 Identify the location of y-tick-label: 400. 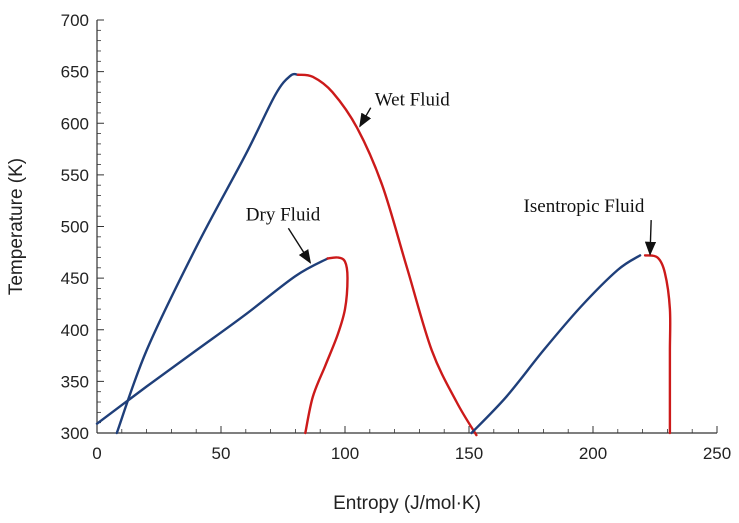
(75, 330).